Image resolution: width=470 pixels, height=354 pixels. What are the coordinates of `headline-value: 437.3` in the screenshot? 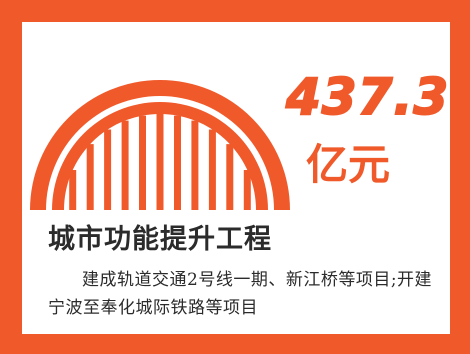 It's located at (367, 97).